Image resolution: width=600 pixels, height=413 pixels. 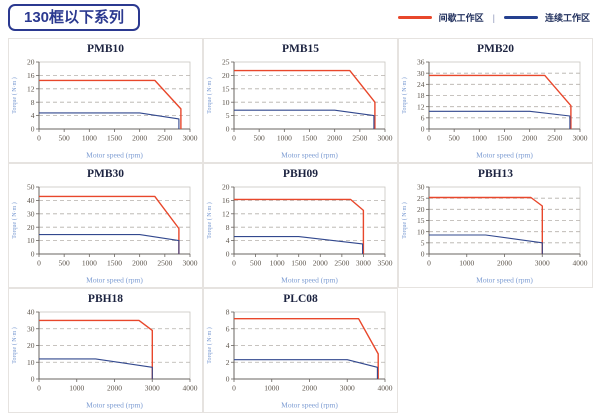 I want to click on svg-text: 5, so click(x=228, y=115).